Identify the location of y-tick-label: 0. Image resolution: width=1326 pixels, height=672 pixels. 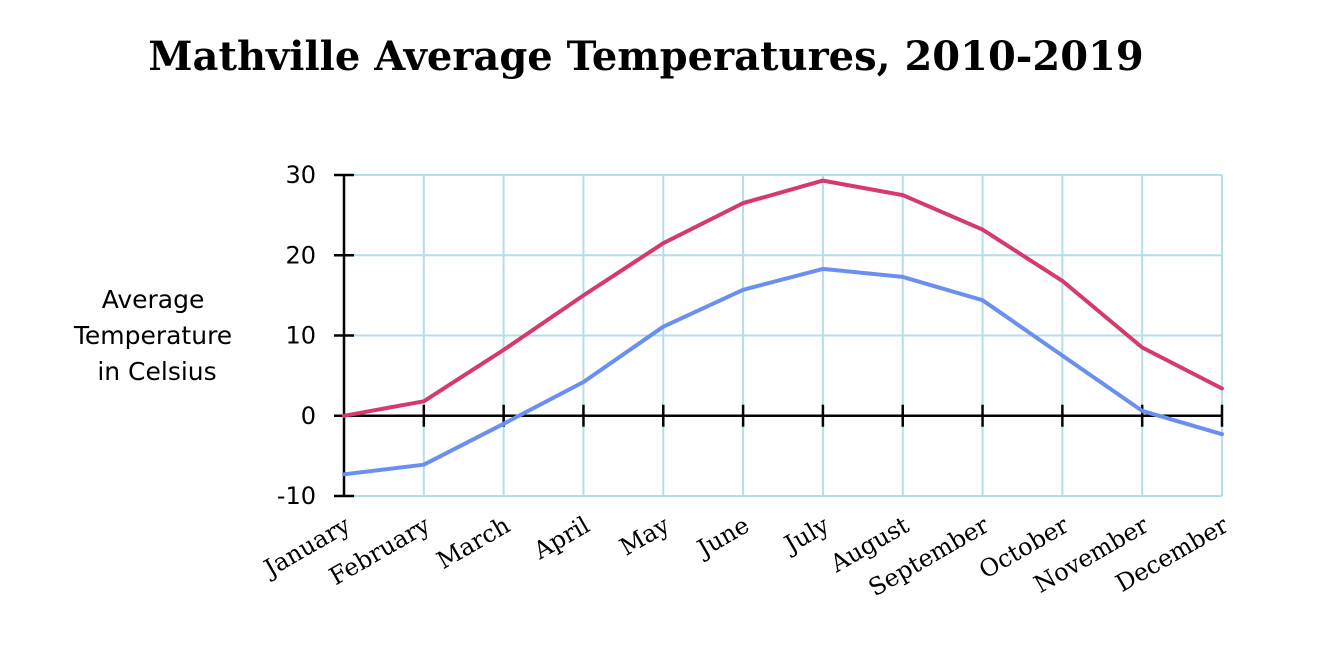
(308, 416).